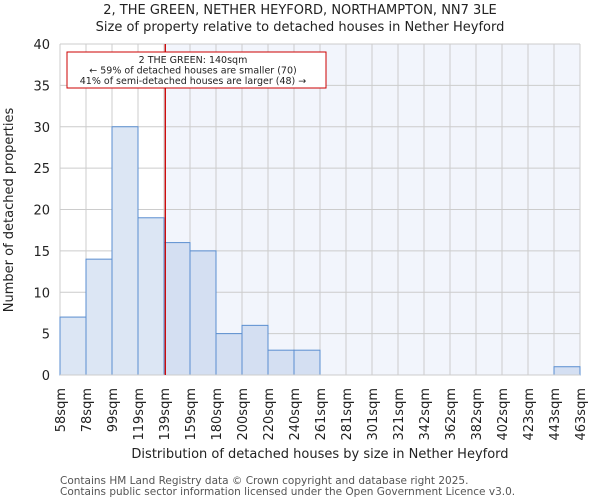 The width and height of the screenshot is (600, 500). What do you see at coordinates (451, 414) in the screenshot?
I see `x-tick-label: 362sqm` at bounding box center [451, 414].